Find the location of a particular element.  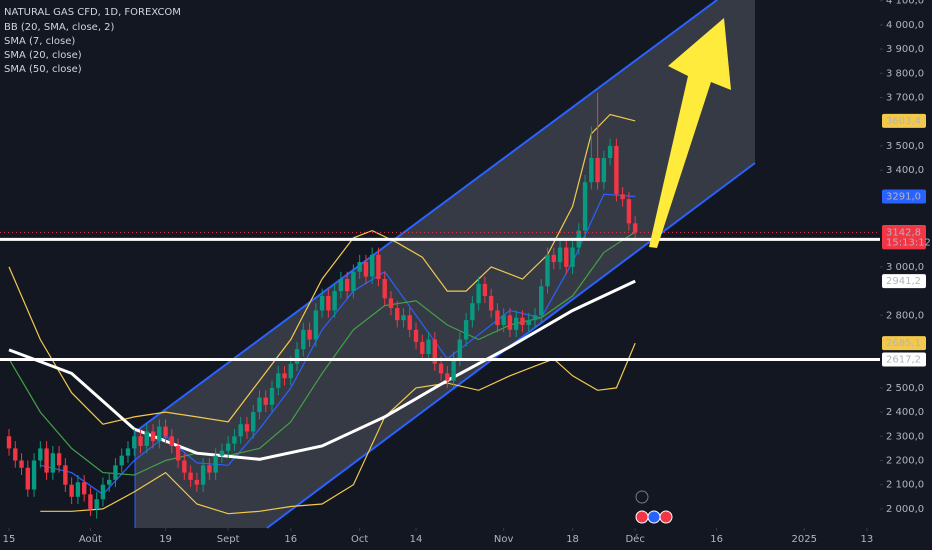

legend-indicator: SMA (20, close) is located at coordinates (43, 55).